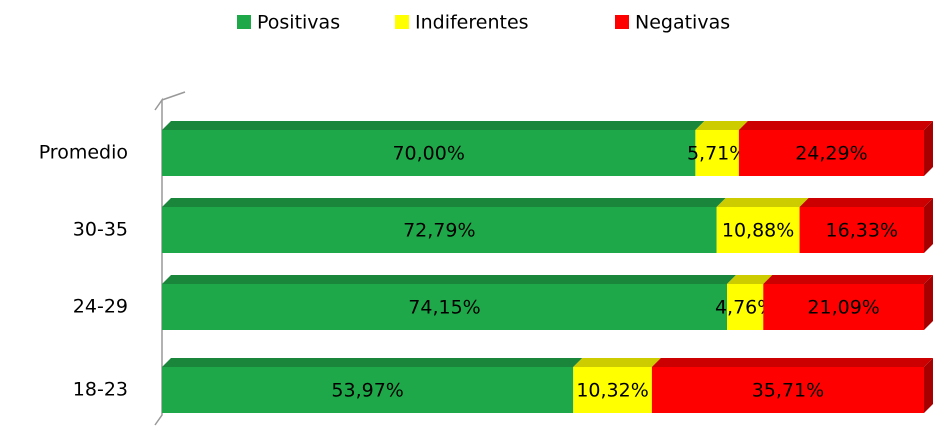 This screenshot has width=940, height=428. I want to click on data-label: 21,09%, so click(843, 308).